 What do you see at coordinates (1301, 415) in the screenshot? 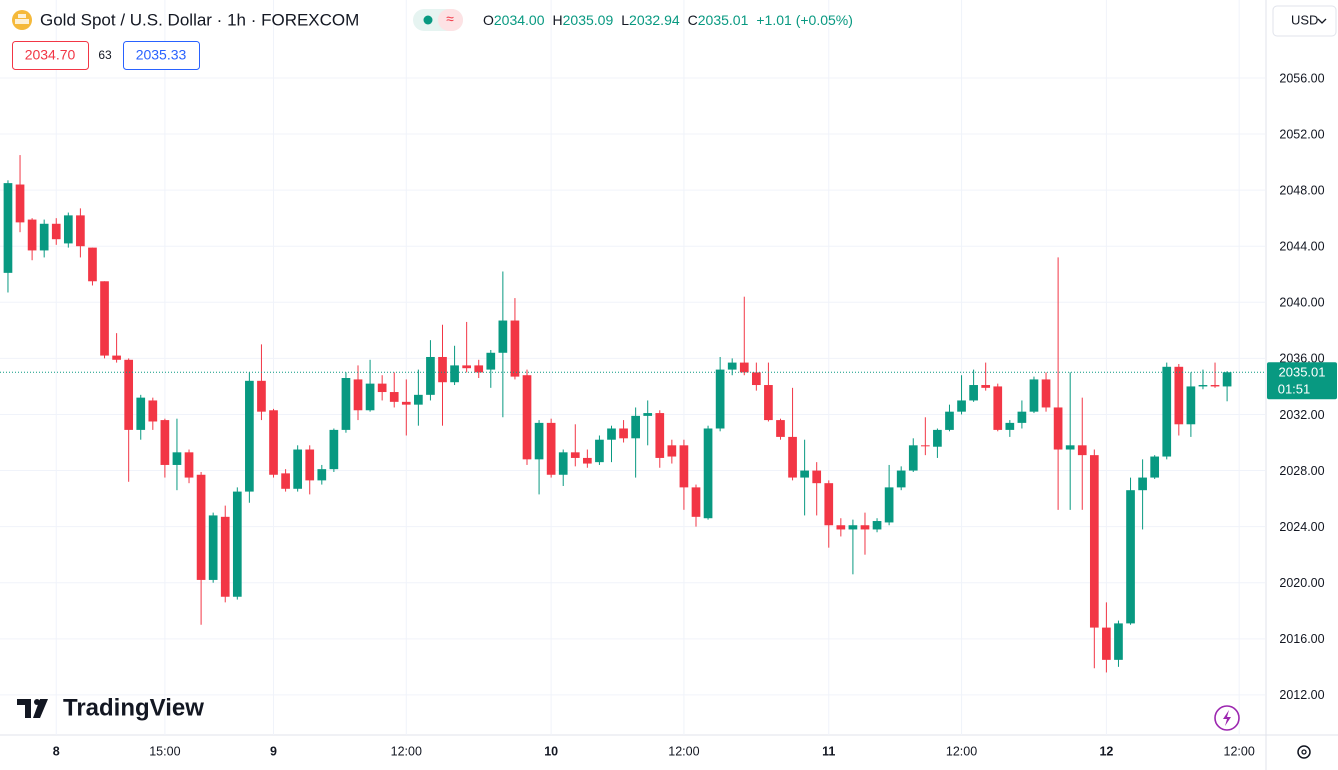
I see `y-tick-label: 2032.00` at bounding box center [1301, 415].